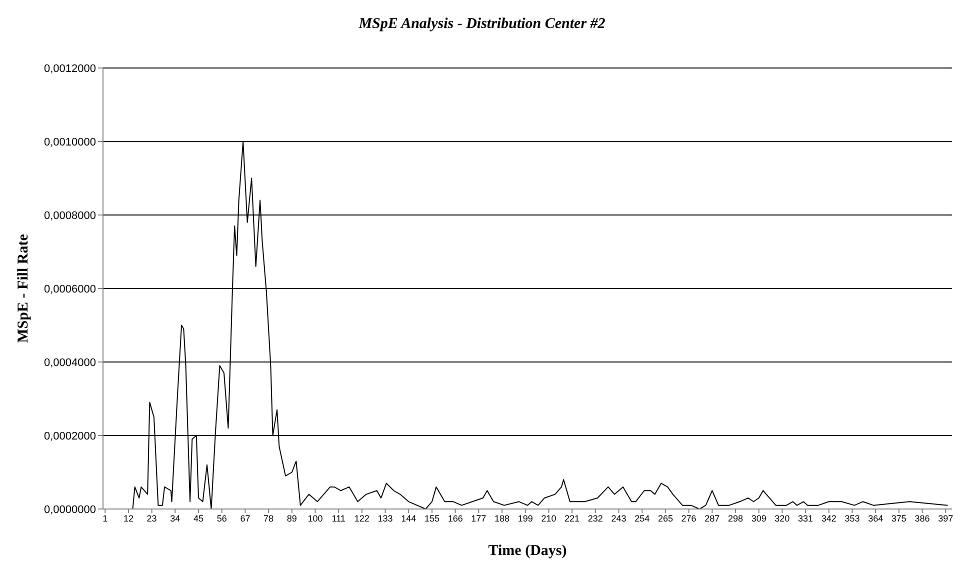 This screenshot has height=577, width=964. I want to click on x-tick-label: 34, so click(175, 518).